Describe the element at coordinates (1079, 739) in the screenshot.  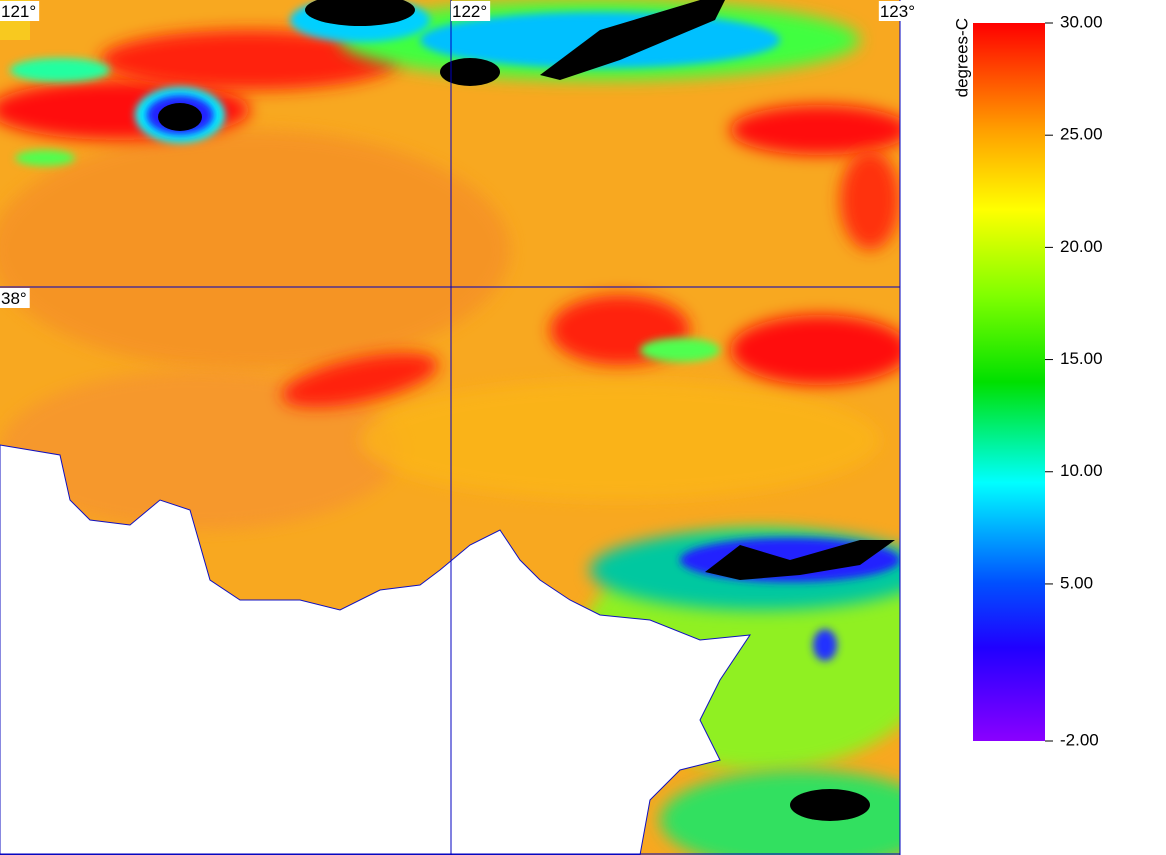
I see `colorbar-tick-label: -2.00` at that location.